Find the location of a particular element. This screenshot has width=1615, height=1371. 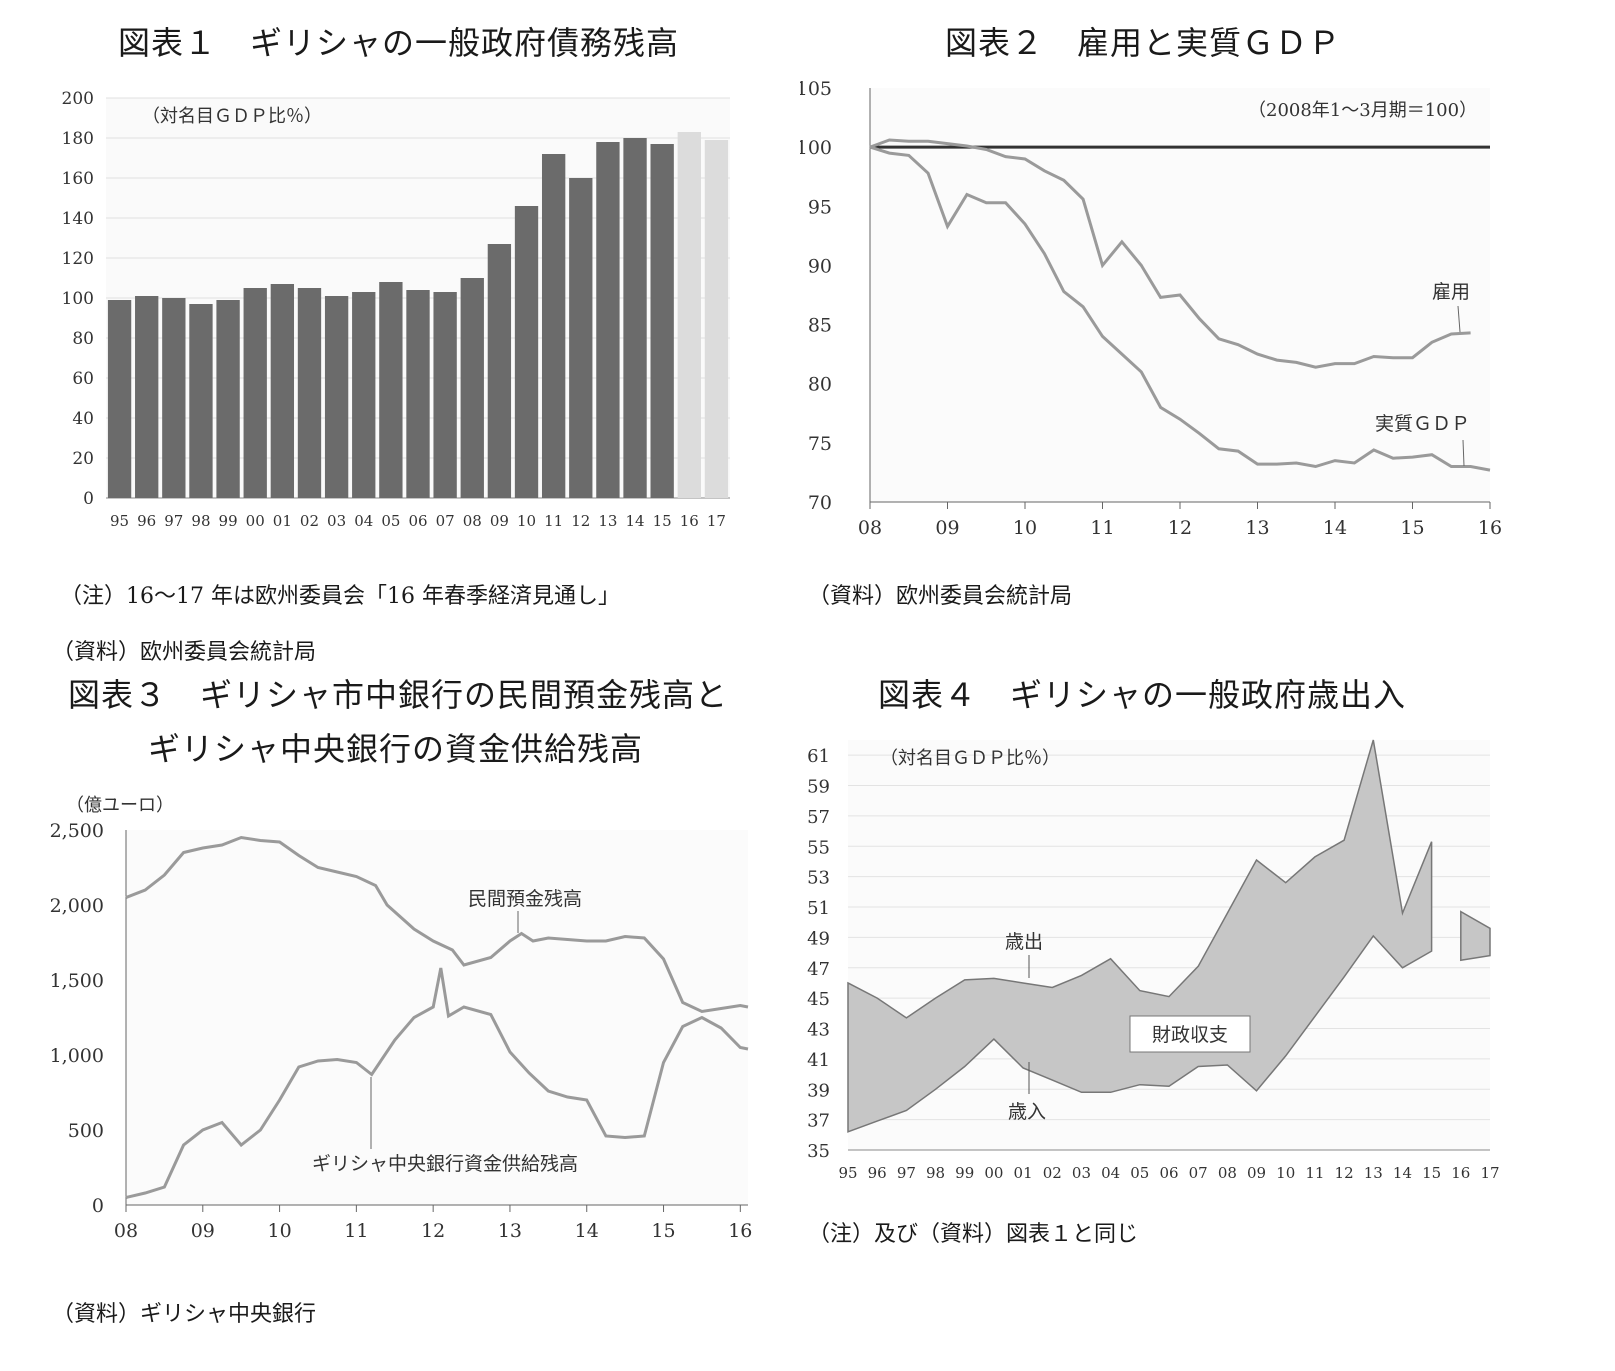

y-tick-label: 0 is located at coordinates (88, 499).